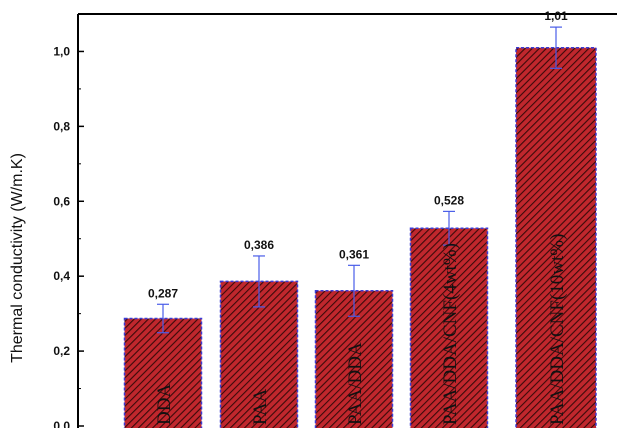 This screenshot has width=617, height=428. I want to click on y-tick-label: 0,0, so click(61, 423).